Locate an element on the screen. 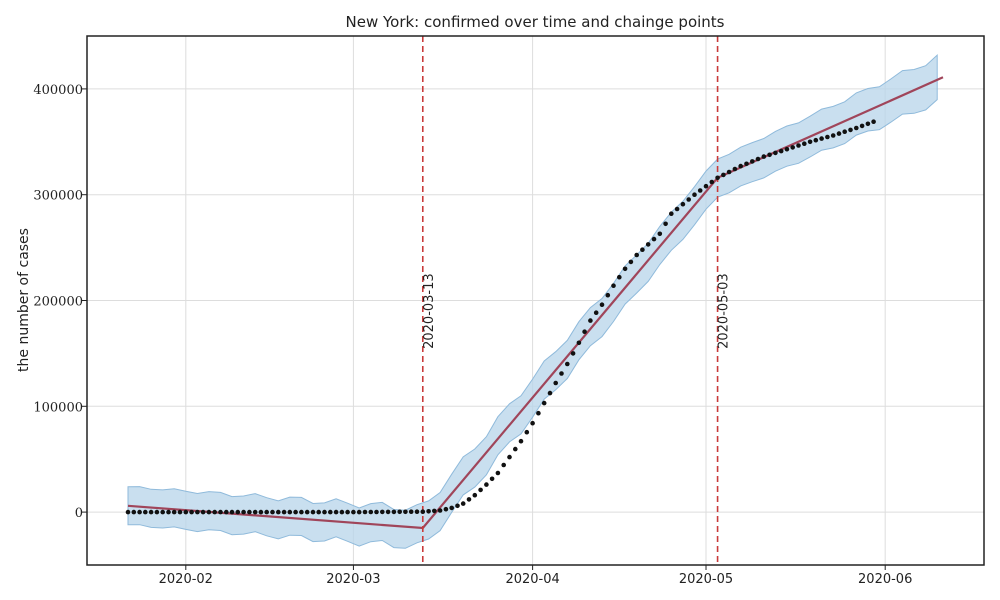 This screenshot has height=600, width=1000. y-tick-label: 400000 is located at coordinates (58, 90).